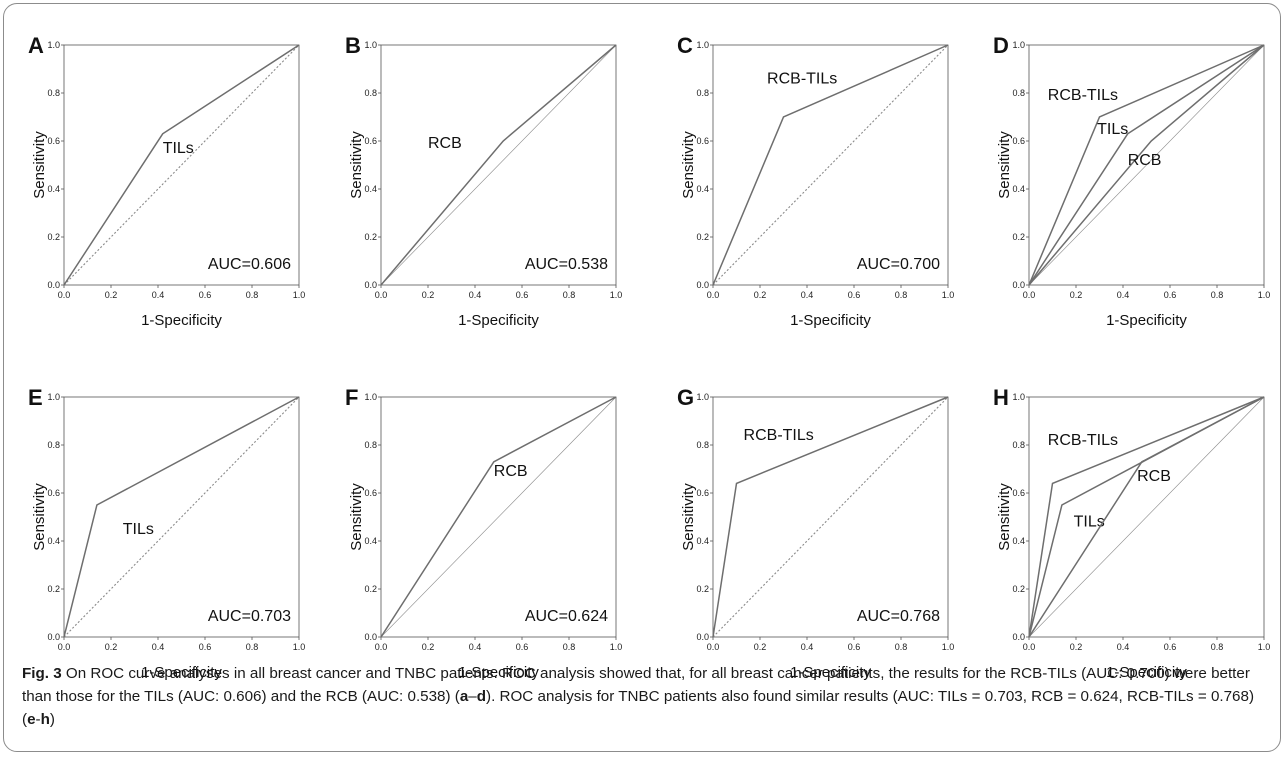 This screenshot has width=1287, height=759. Describe the element at coordinates (475, 295) in the screenshot. I see `x-tick-label-b-2: 0.4` at that location.